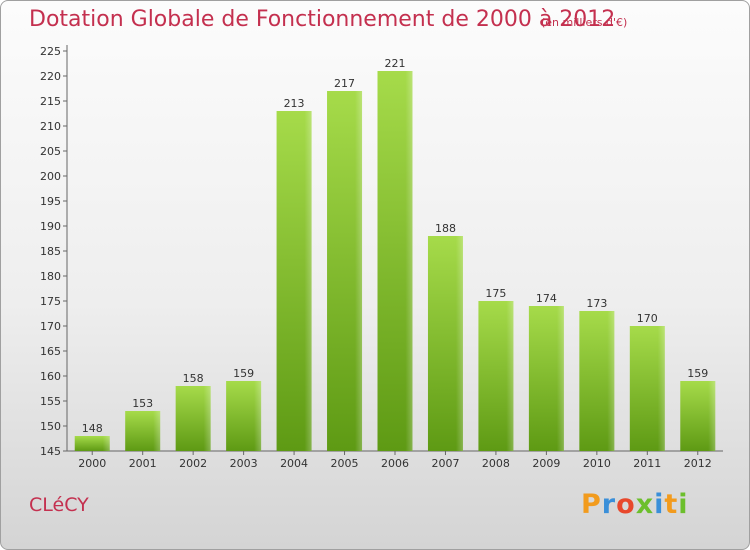 The height and width of the screenshot is (550, 750). I want to click on logo-letter: P, so click(591, 504).